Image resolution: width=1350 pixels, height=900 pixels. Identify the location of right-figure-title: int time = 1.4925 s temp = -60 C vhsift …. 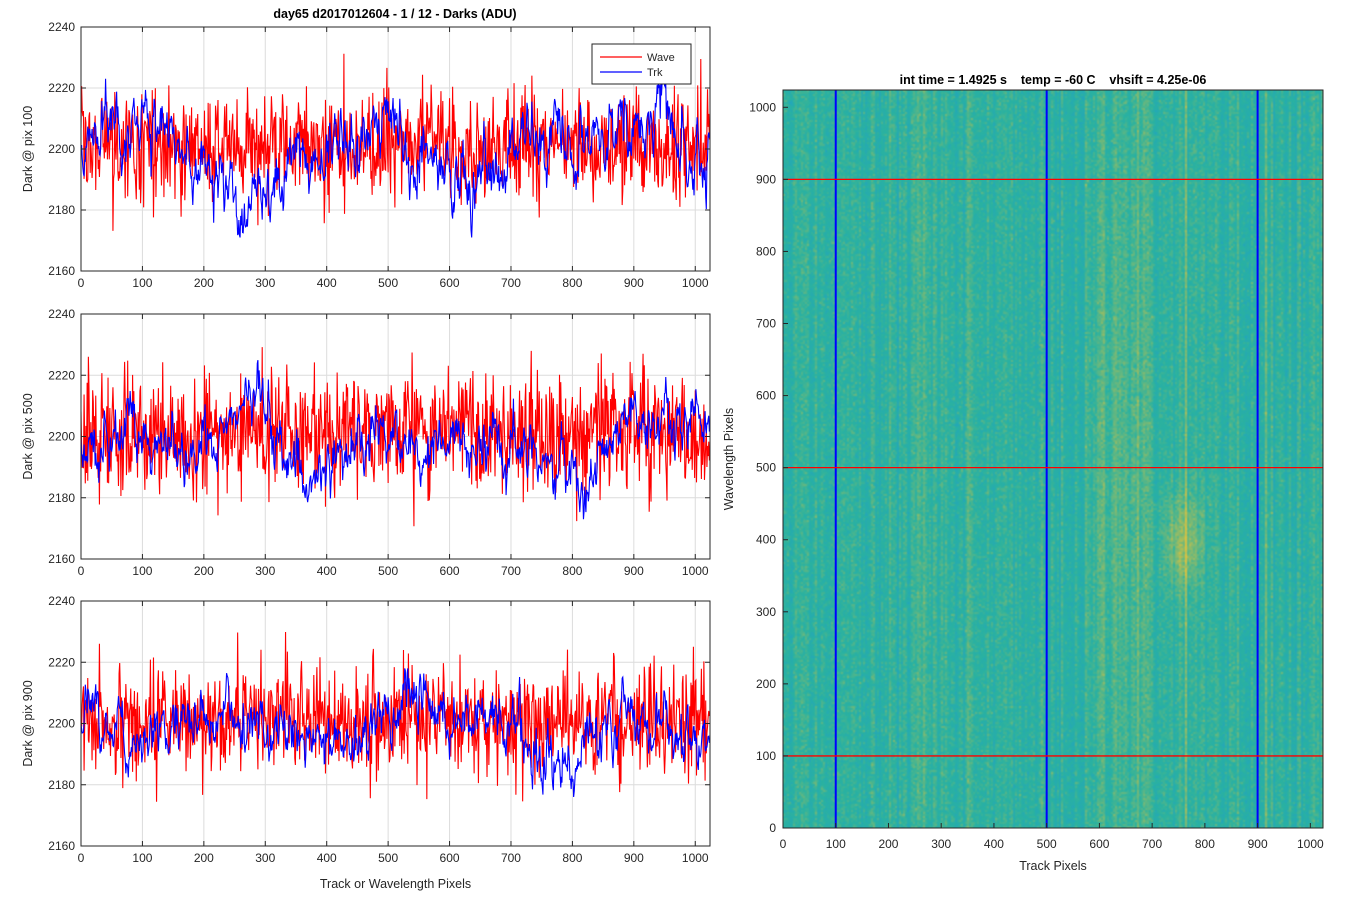
(1053, 80).